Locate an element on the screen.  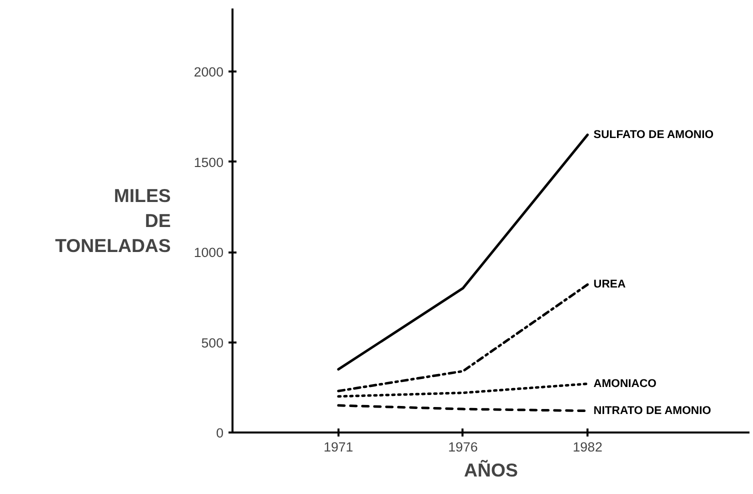
series-label: NITRATO DE AMONIO is located at coordinates (653, 410).